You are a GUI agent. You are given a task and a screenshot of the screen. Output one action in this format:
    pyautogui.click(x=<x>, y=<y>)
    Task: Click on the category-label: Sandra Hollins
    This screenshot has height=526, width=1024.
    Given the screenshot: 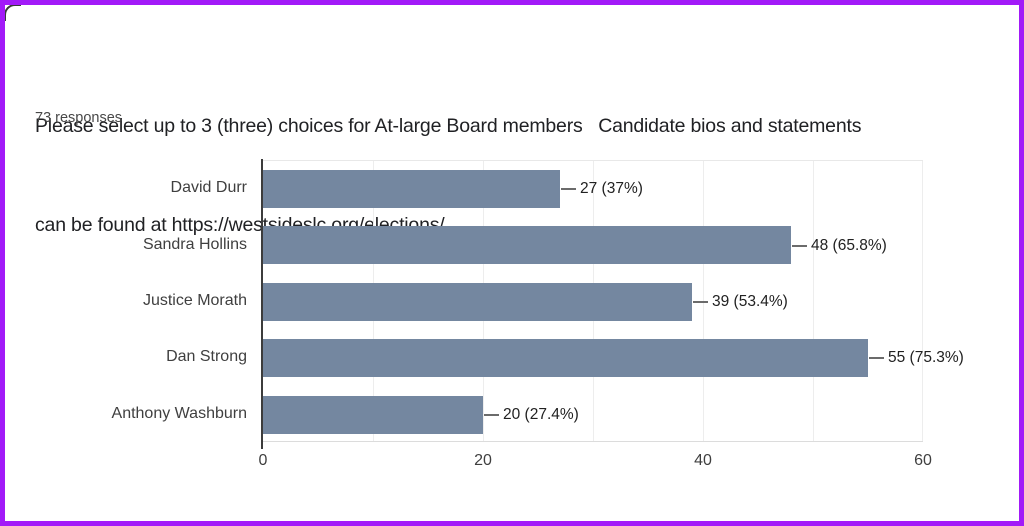 What is the action you would take?
    pyautogui.click(x=194, y=244)
    